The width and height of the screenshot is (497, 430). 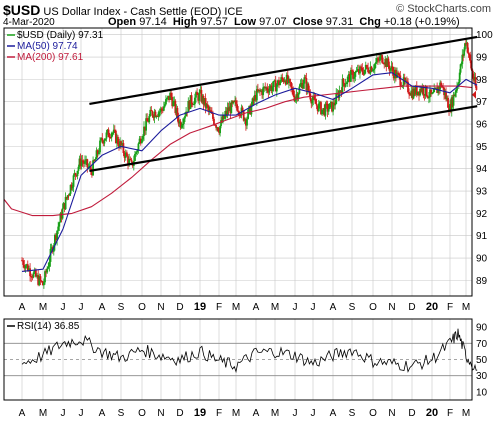 What do you see at coordinates (121, 307) in the screenshot?
I see `price-x-tick-label: S` at bounding box center [121, 307].